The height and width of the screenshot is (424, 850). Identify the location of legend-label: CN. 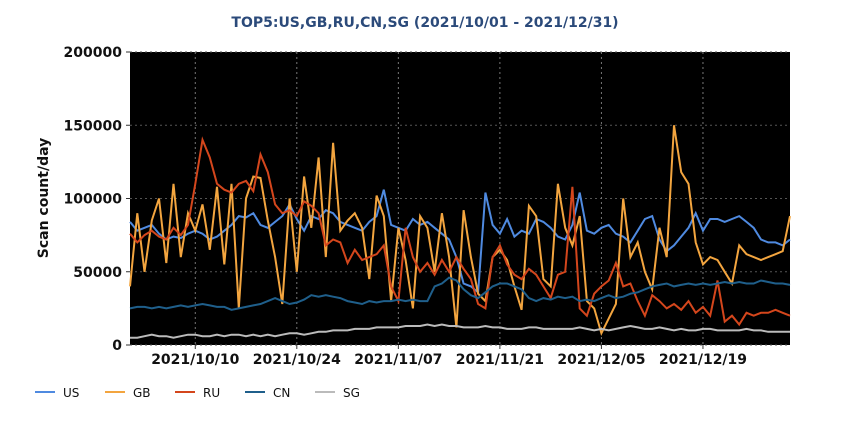
(281, 393).